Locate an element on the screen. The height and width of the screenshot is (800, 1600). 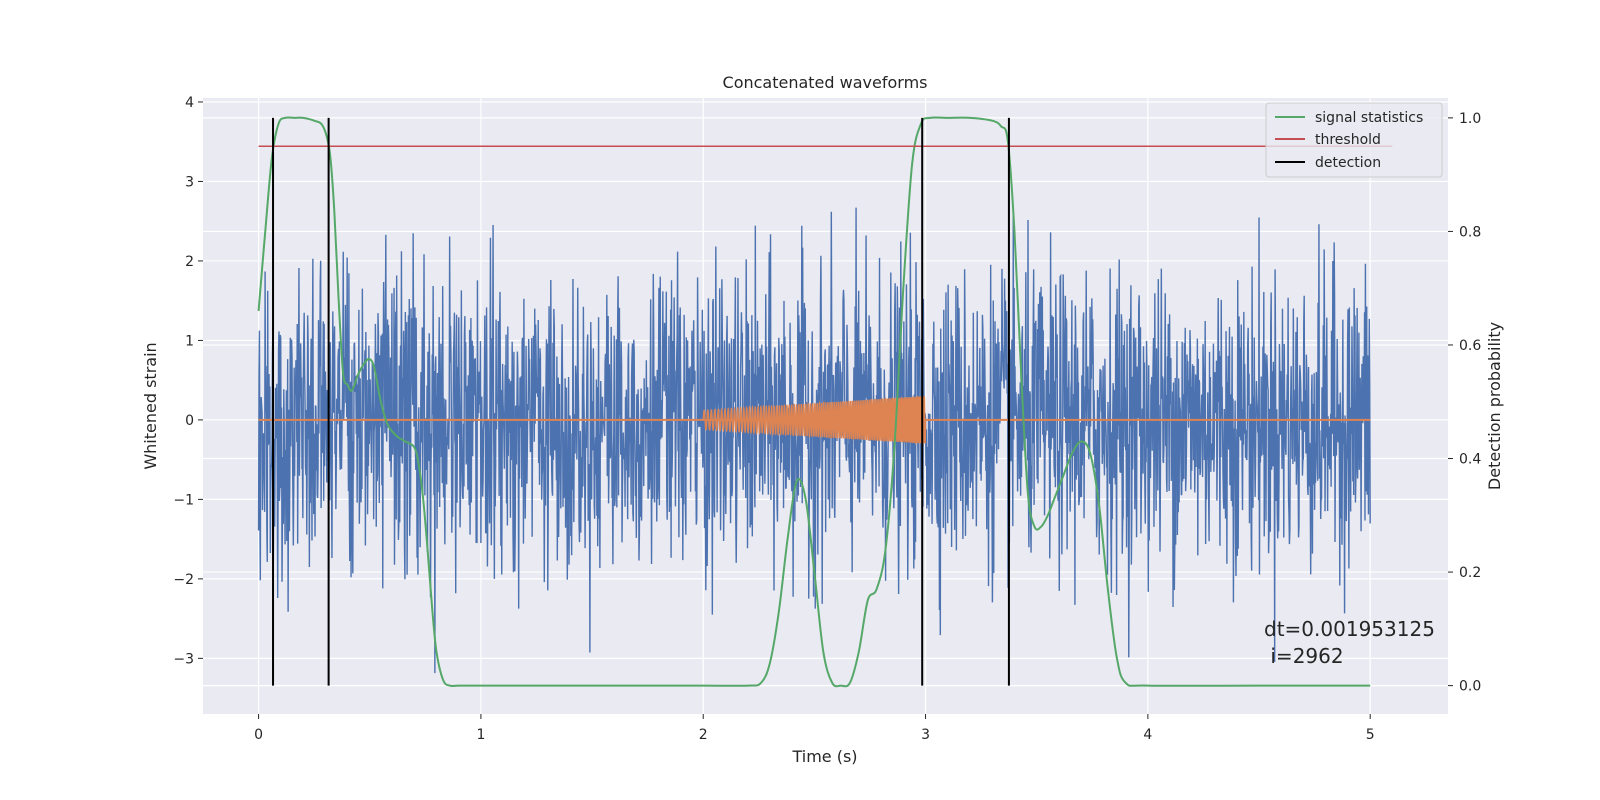
x-tick-label-1: 1 is located at coordinates (480, 735).